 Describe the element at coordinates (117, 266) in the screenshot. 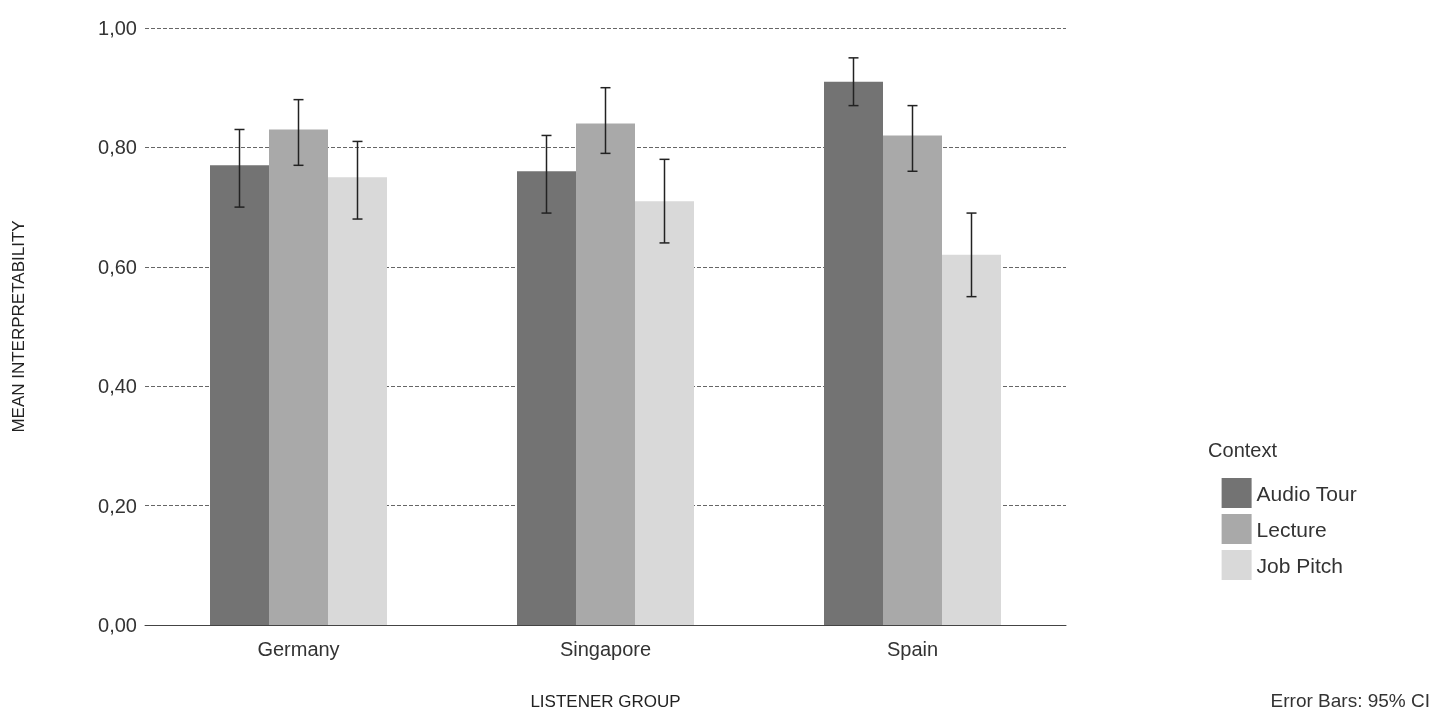

I see `y-tick-label: 0,60` at that location.